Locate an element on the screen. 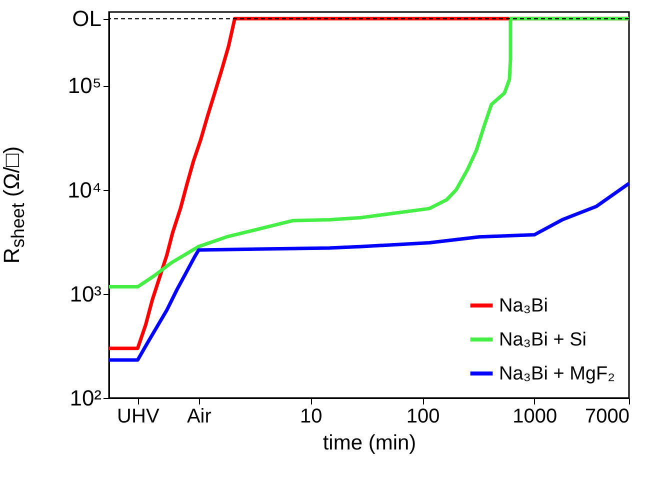  y-tick-label: 10⁵ is located at coordinates (85, 85).